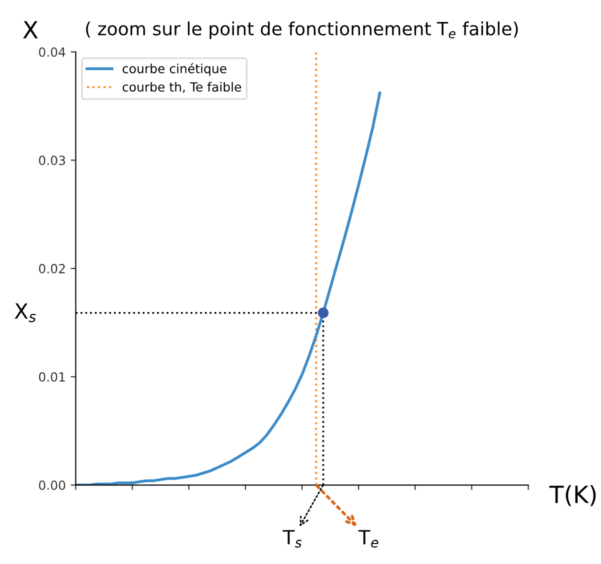 The width and height of the screenshot is (601, 564). What do you see at coordinates (30, 29) in the screenshot?
I see `y-axis-title: X` at bounding box center [30, 29].